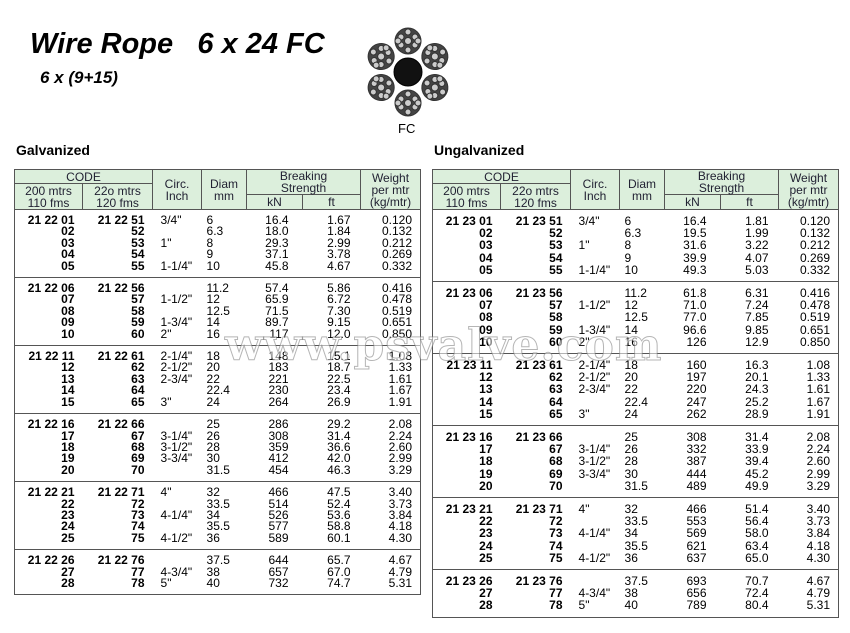 This screenshot has height=633, width=850. Describe the element at coordinates (339, 322) in the screenshot. I see `table-cell: 9.15` at that location.